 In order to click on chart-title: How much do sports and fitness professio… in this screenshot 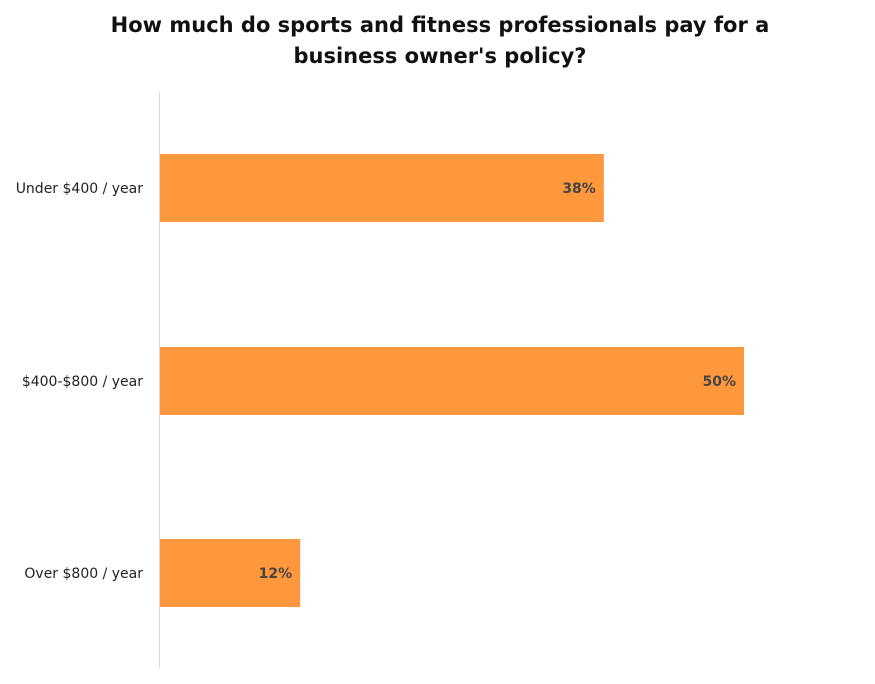, I will do `click(437, 41)`.